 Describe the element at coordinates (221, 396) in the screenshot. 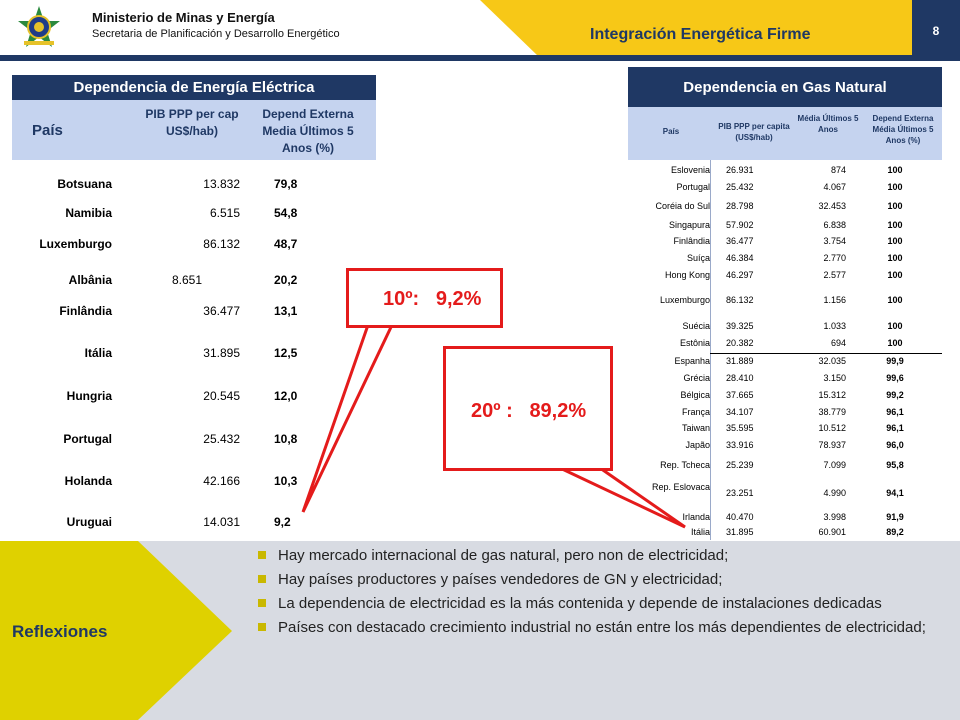

I see `pib-cell: 20.545` at that location.